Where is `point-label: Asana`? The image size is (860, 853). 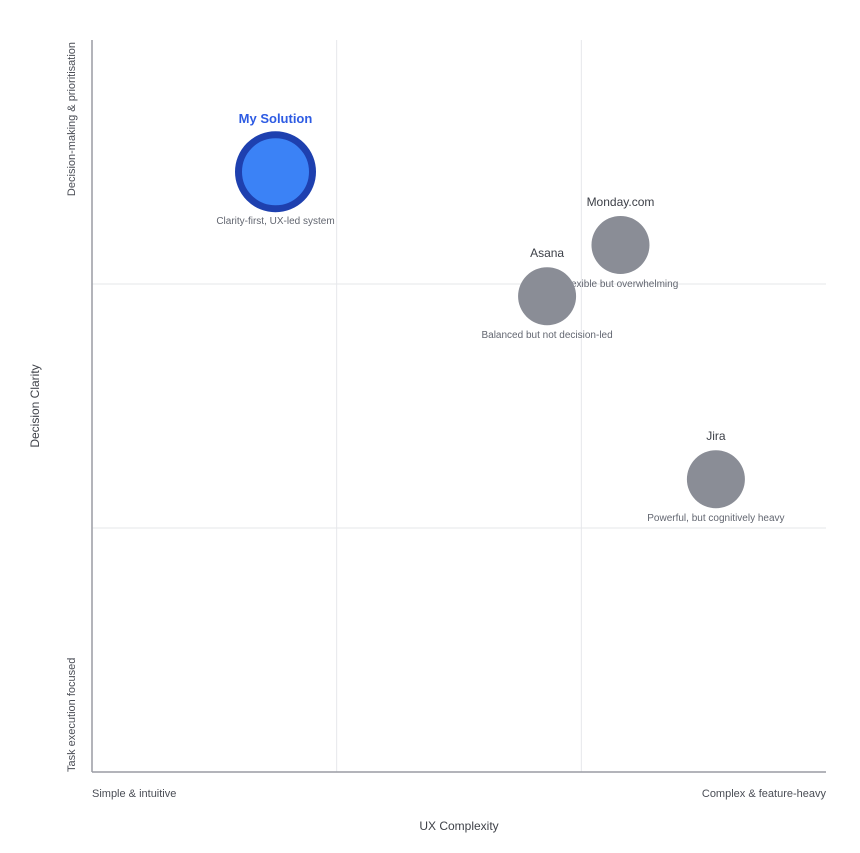 point-label: Asana is located at coordinates (547, 253).